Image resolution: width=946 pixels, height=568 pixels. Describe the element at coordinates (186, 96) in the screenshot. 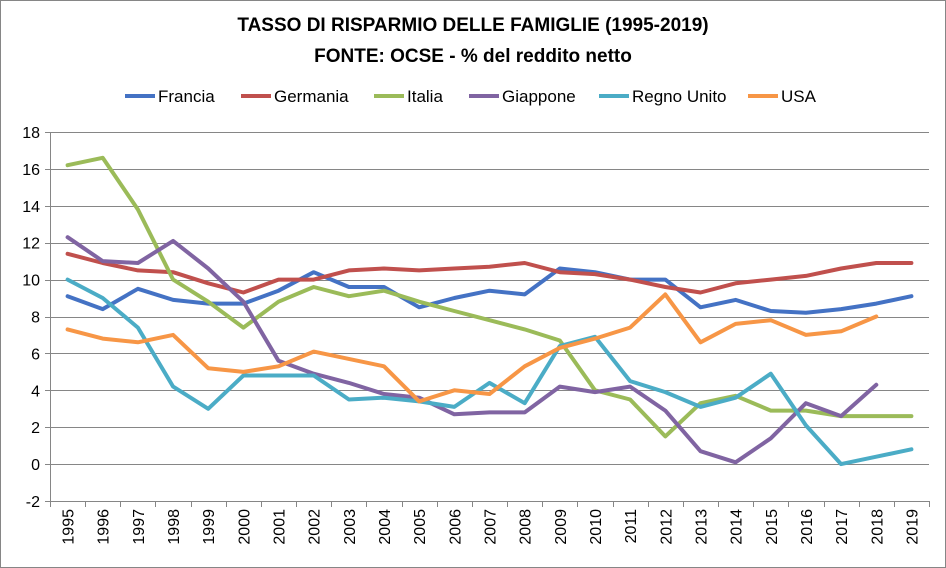

I see `legend-entry: Francia` at that location.